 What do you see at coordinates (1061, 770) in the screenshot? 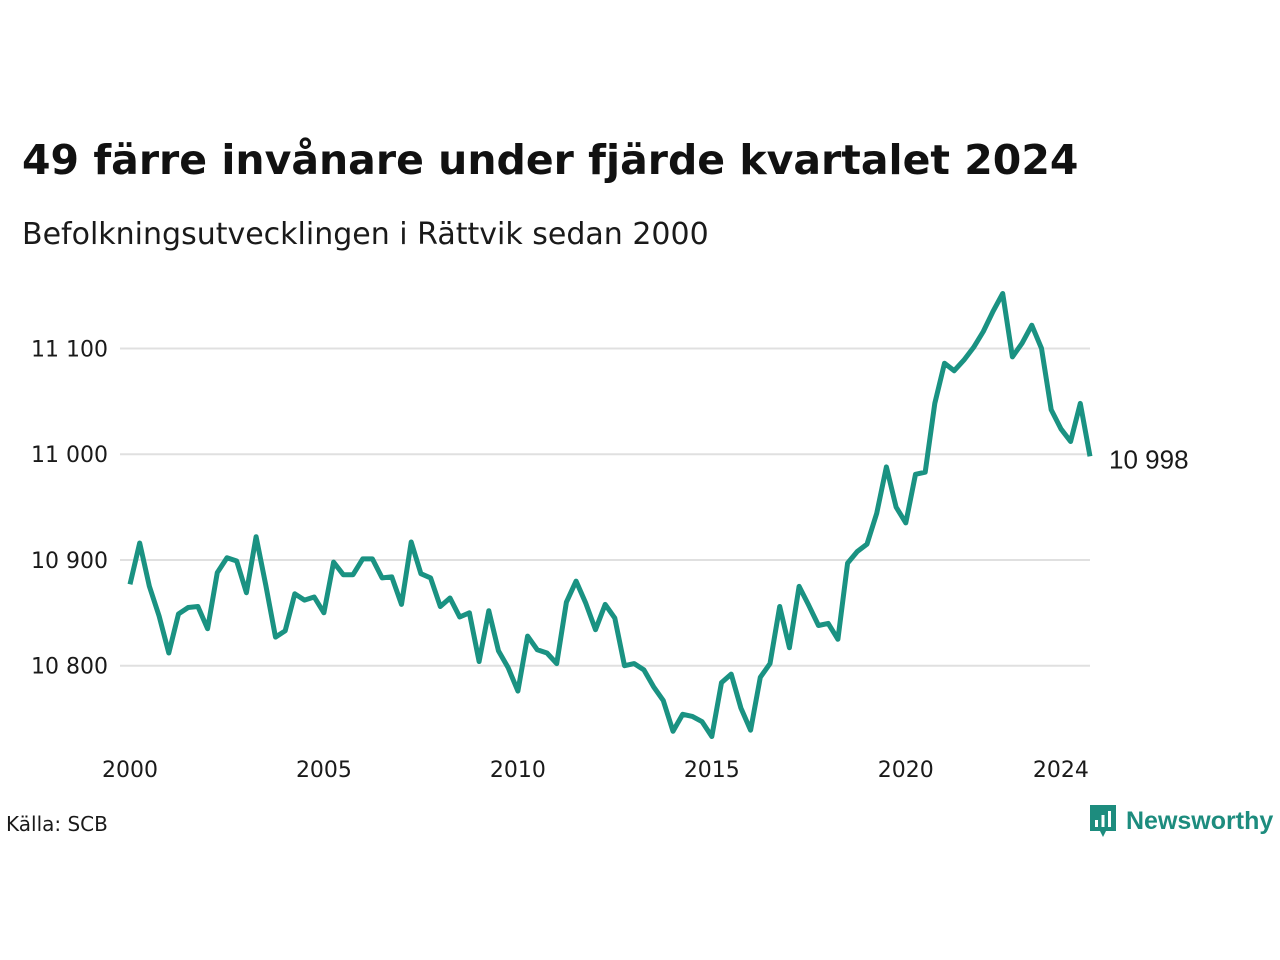
I see `x-tick-label: 2024` at bounding box center [1061, 770].